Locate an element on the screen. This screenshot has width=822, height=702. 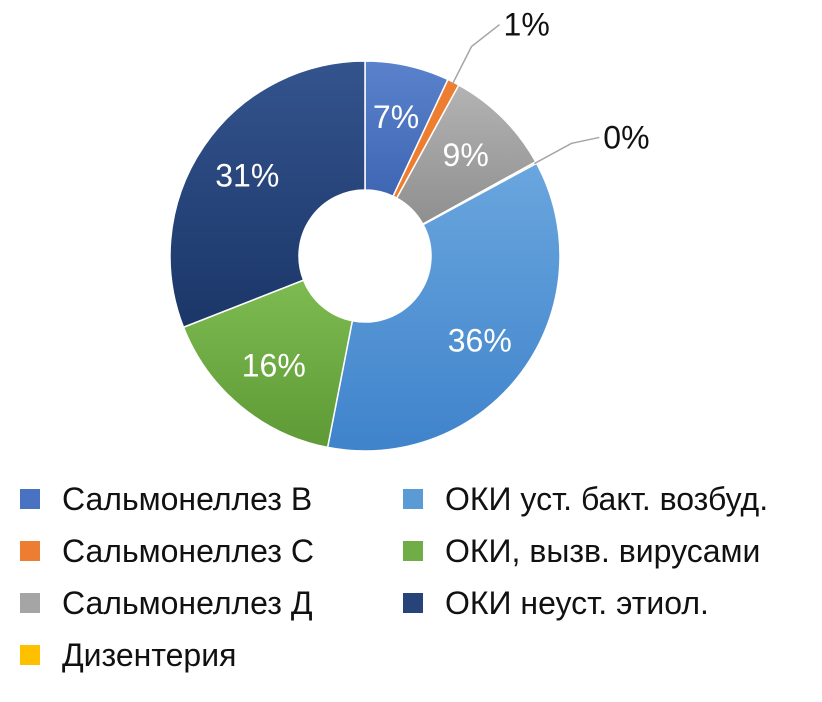
data-label-6: 16% is located at coordinates (274, 365).